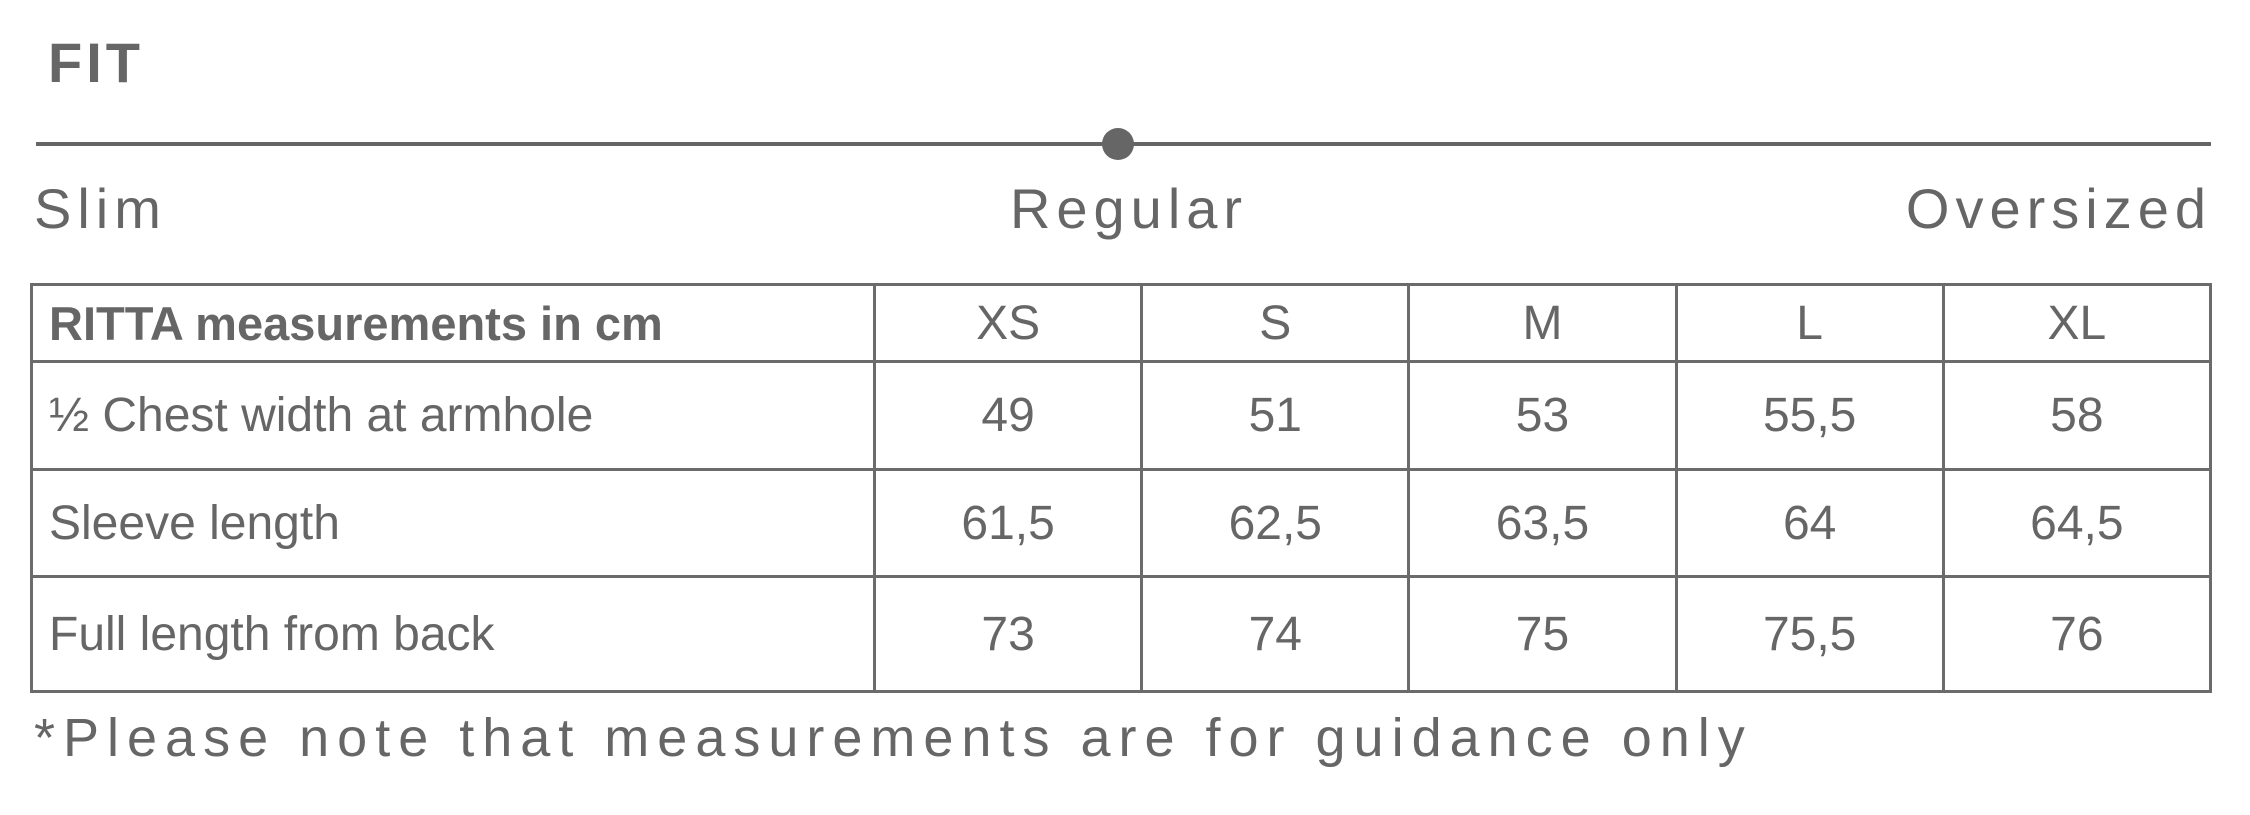  Describe the element at coordinates (2058, 208) in the screenshot. I see `fit-label-oversized: Oversized` at that location.